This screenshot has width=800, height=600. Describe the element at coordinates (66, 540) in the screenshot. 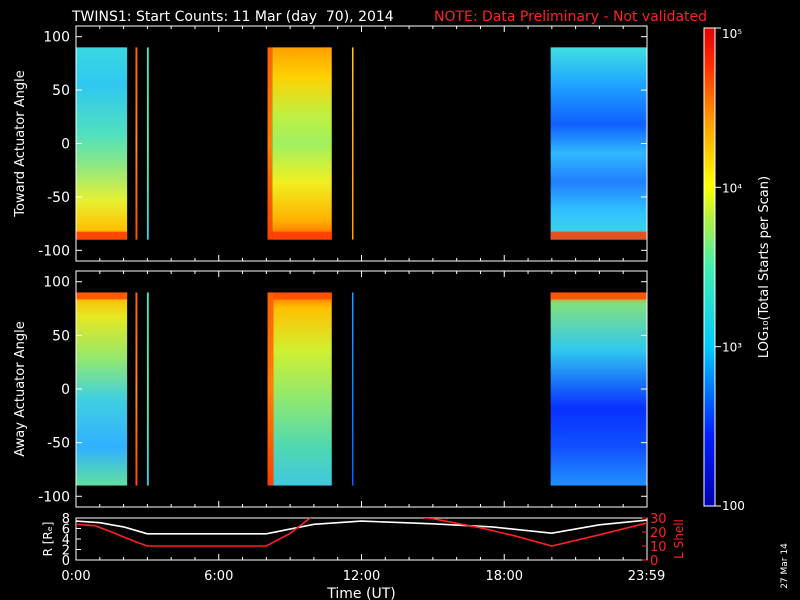

I see `r-ytick-label: 4` at that location.